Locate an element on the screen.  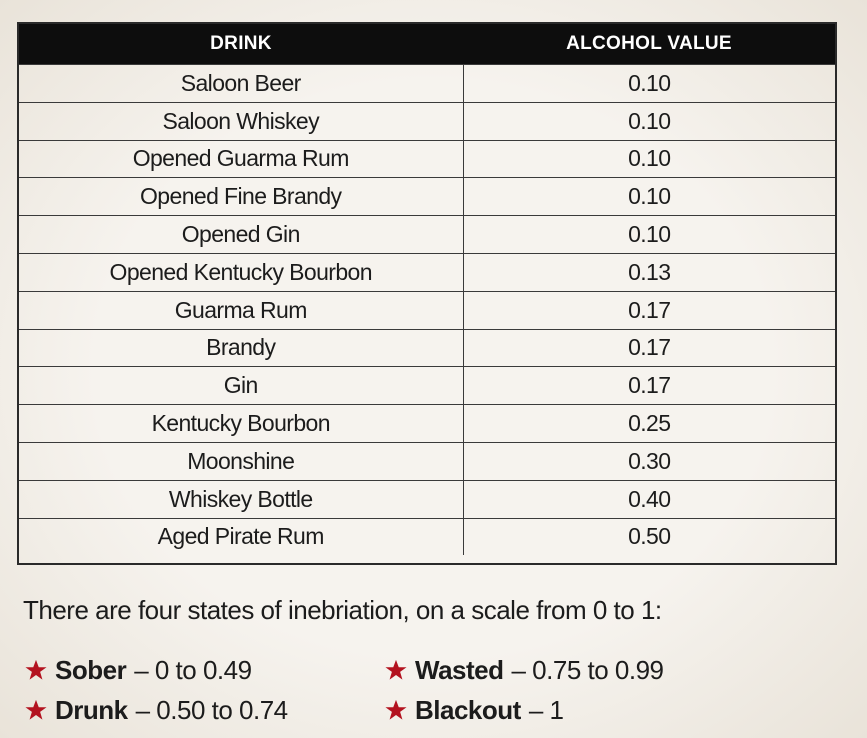
drink-cell: Gin is located at coordinates (241, 386).